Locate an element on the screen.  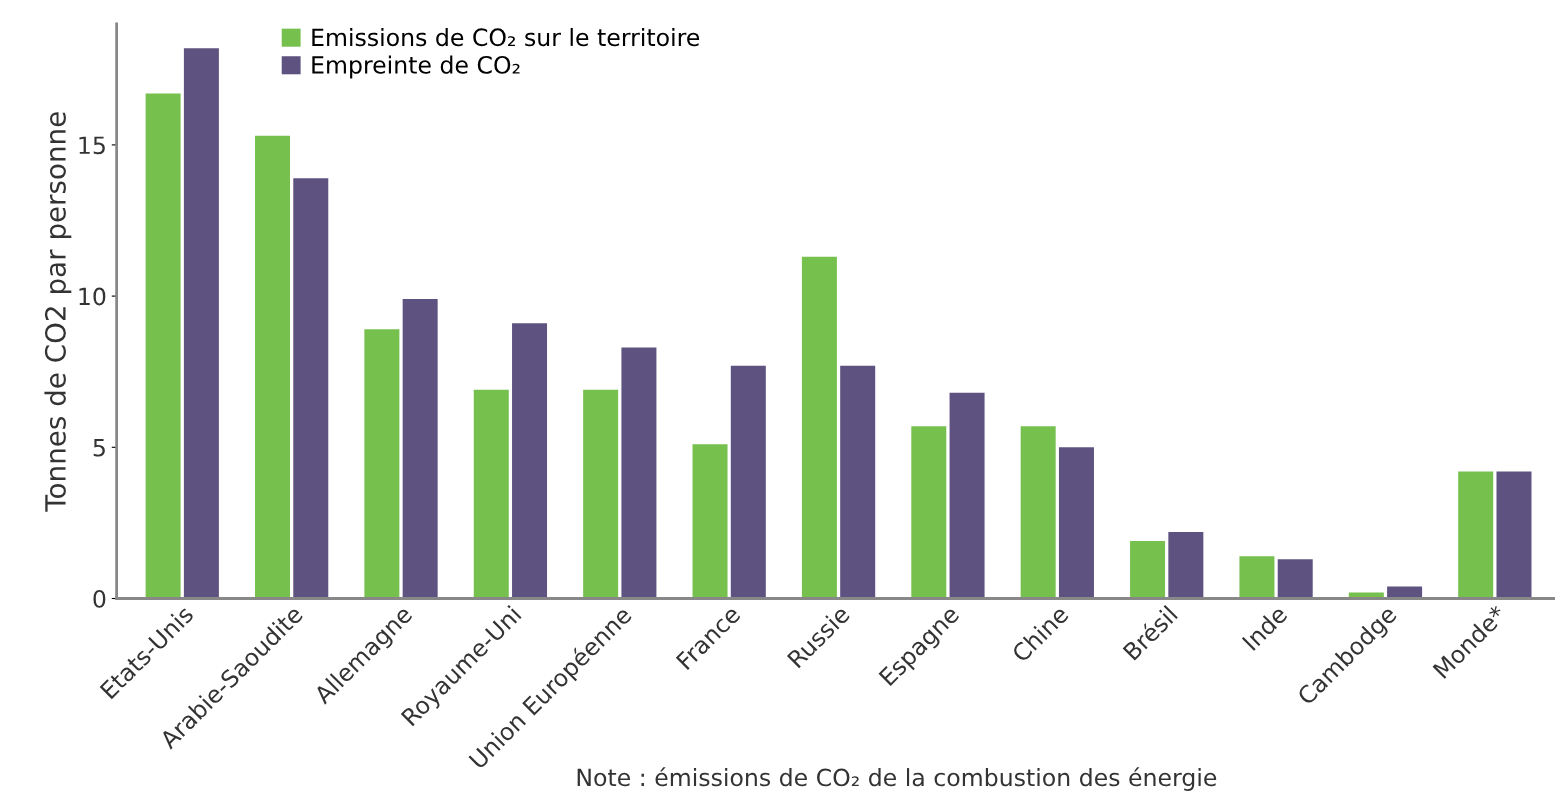
y-axis-title: Tonnes de CO2 par personne is located at coordinates (58, 312).